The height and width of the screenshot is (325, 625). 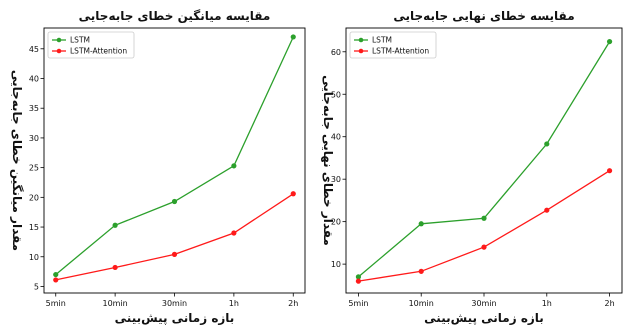 What do you see at coordinates (34, 49) in the screenshot?
I see `y-tick-label: 45` at bounding box center [34, 49].